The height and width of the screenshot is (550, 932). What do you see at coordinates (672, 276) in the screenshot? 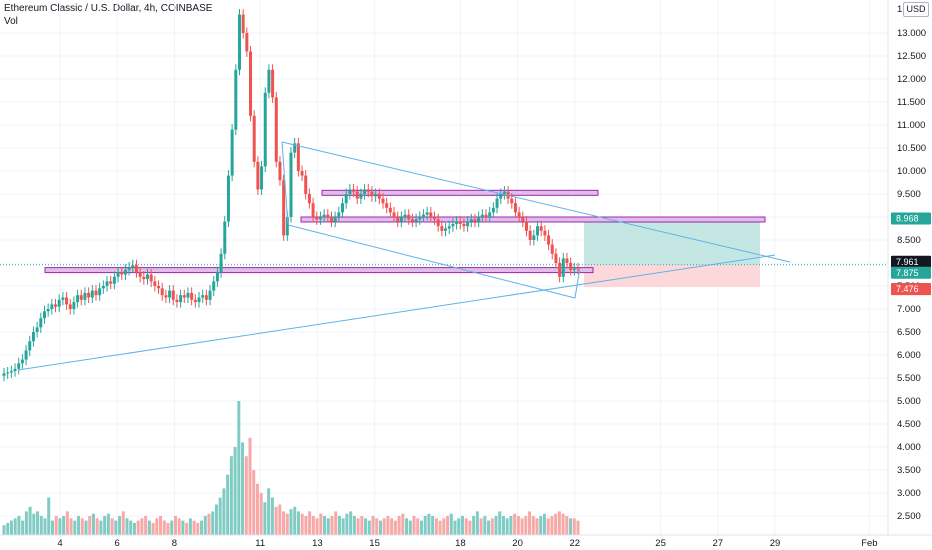
I see `stop-zone` at bounding box center [672, 276].